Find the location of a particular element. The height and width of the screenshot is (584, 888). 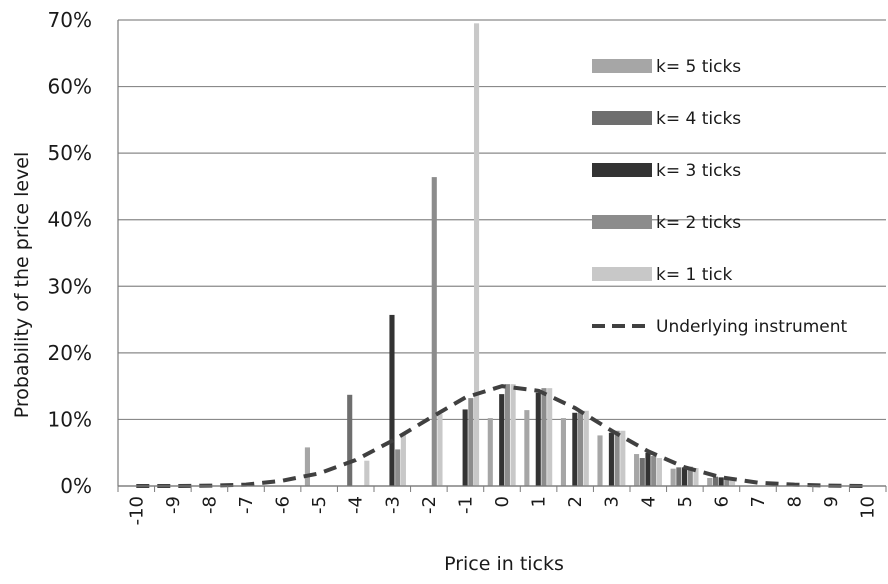

legend-label: k= 3 ticks is located at coordinates (698, 171).